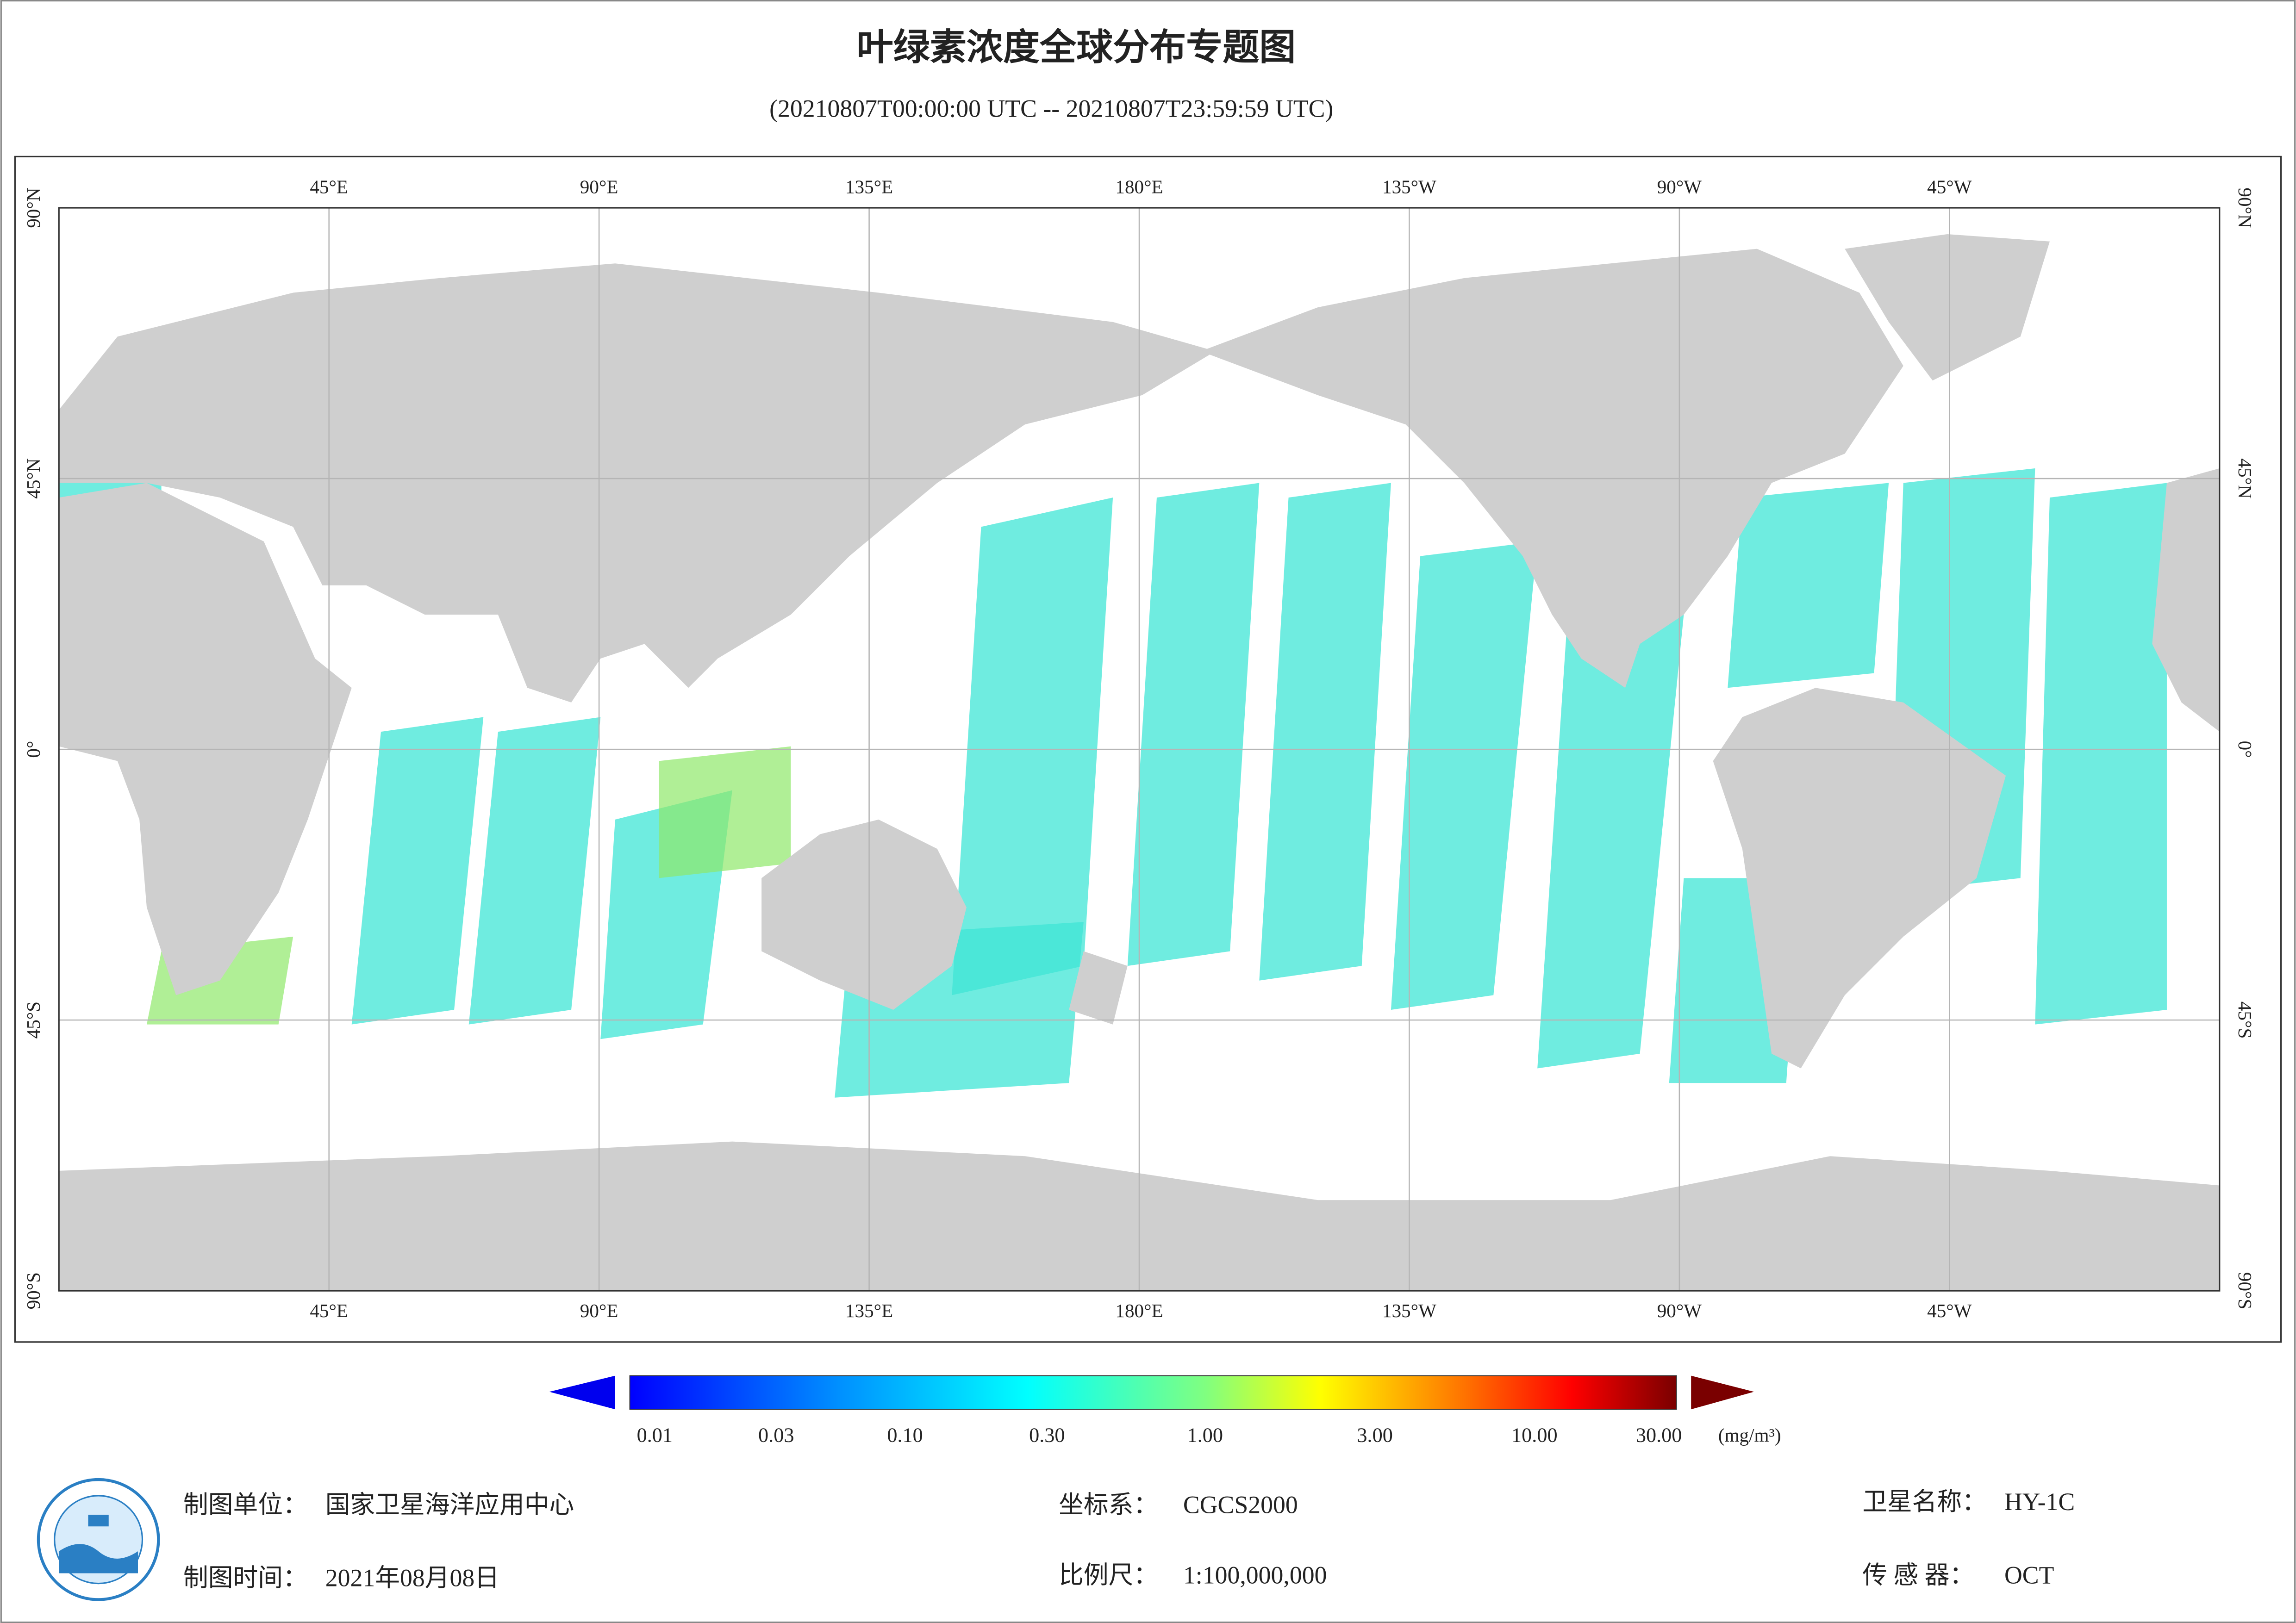  Describe the element at coordinates (449, 1505) in the screenshot. I see `footer-value: 国家卫星海洋应用中心` at that location.